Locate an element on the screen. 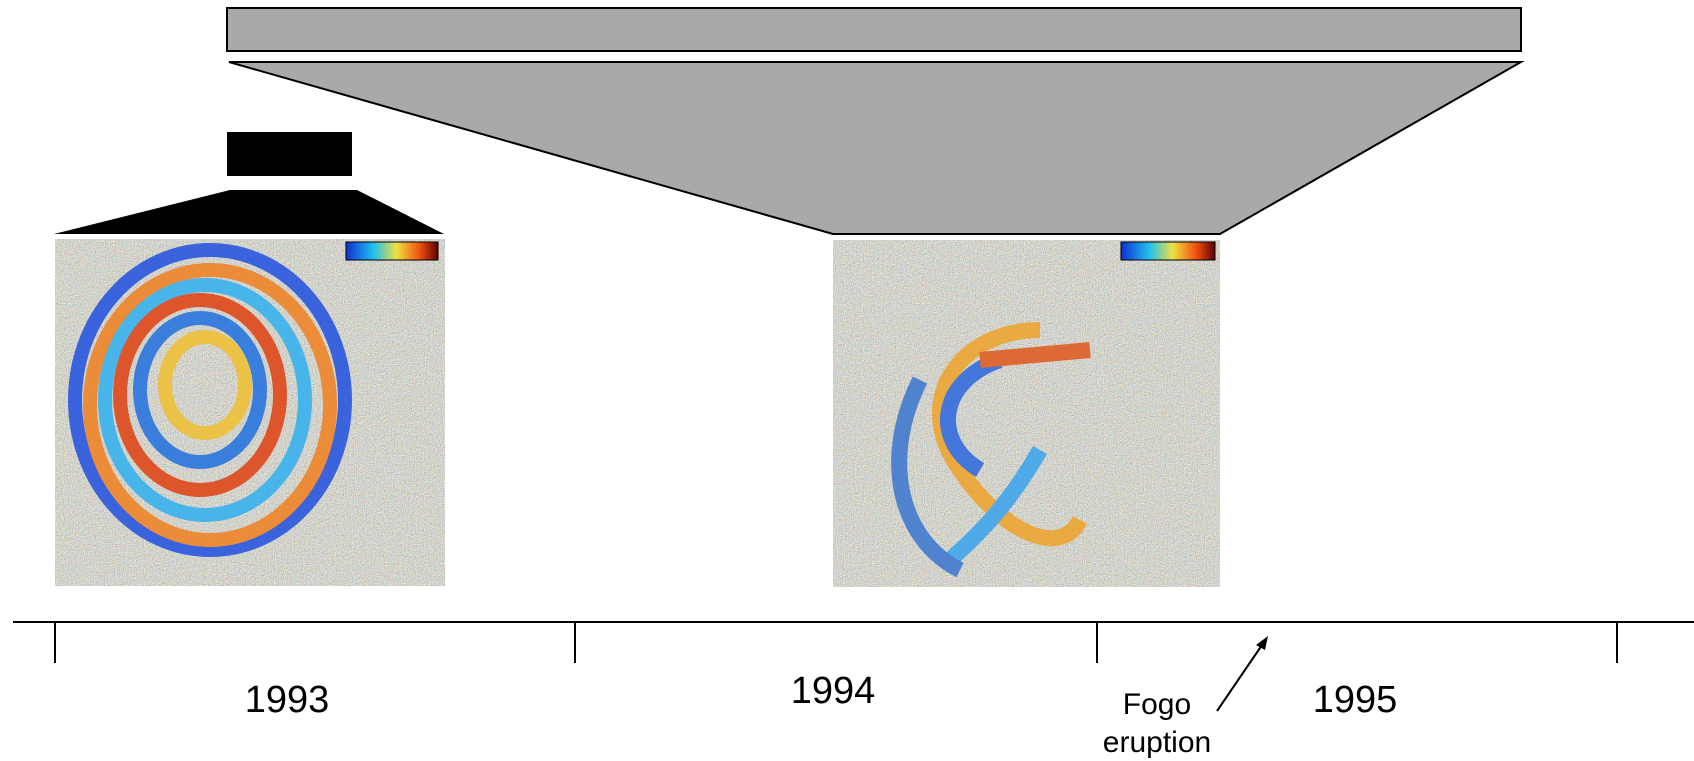 The width and height of the screenshot is (1694, 761). annotation-arrow is located at coordinates (1242, 674).